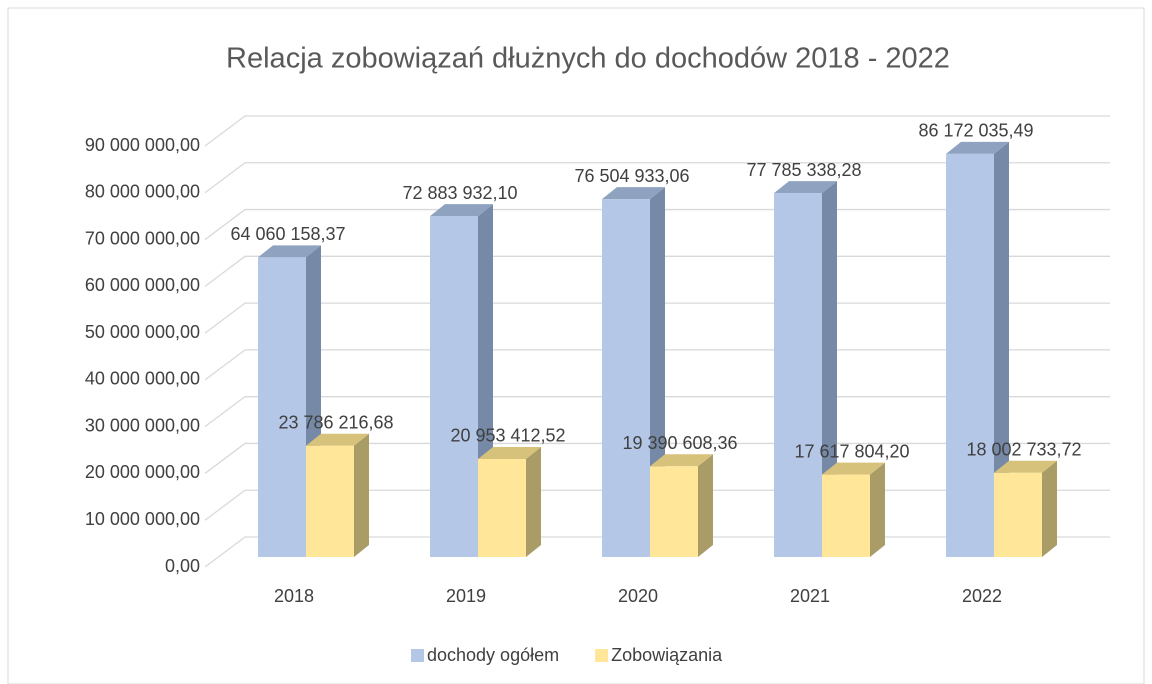 The width and height of the screenshot is (1152, 684). What do you see at coordinates (142, 332) in the screenshot?
I see `y-tick-label: 50 000 000,00` at bounding box center [142, 332].